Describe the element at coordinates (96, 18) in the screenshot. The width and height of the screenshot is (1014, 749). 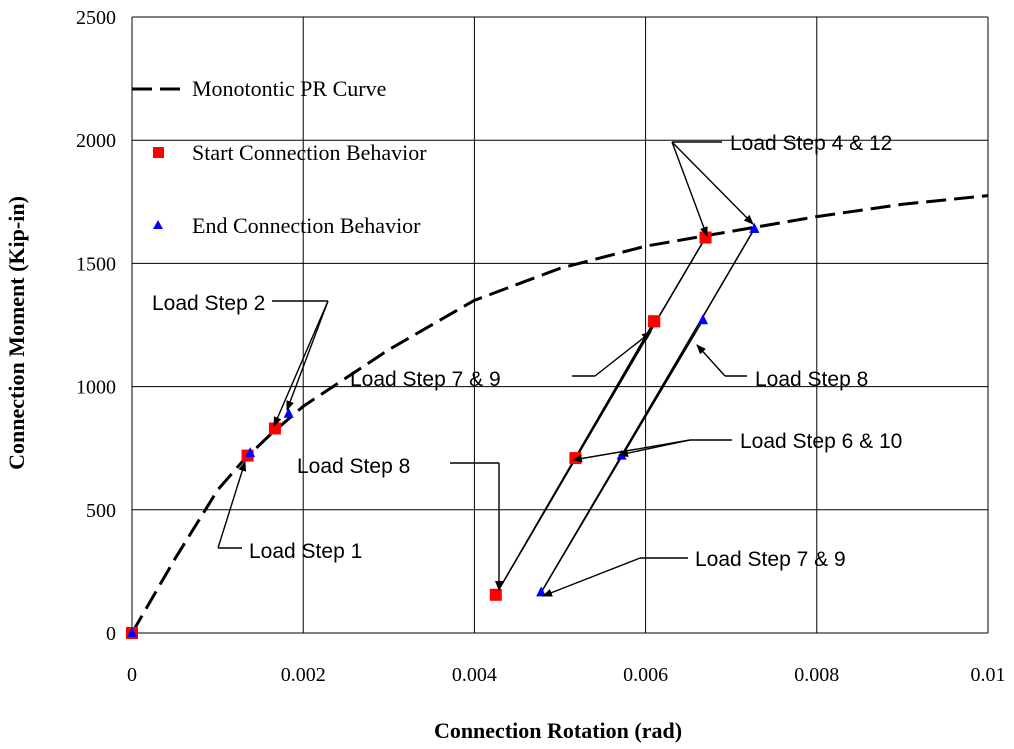
I see `y-tick-label: 2500` at that location.